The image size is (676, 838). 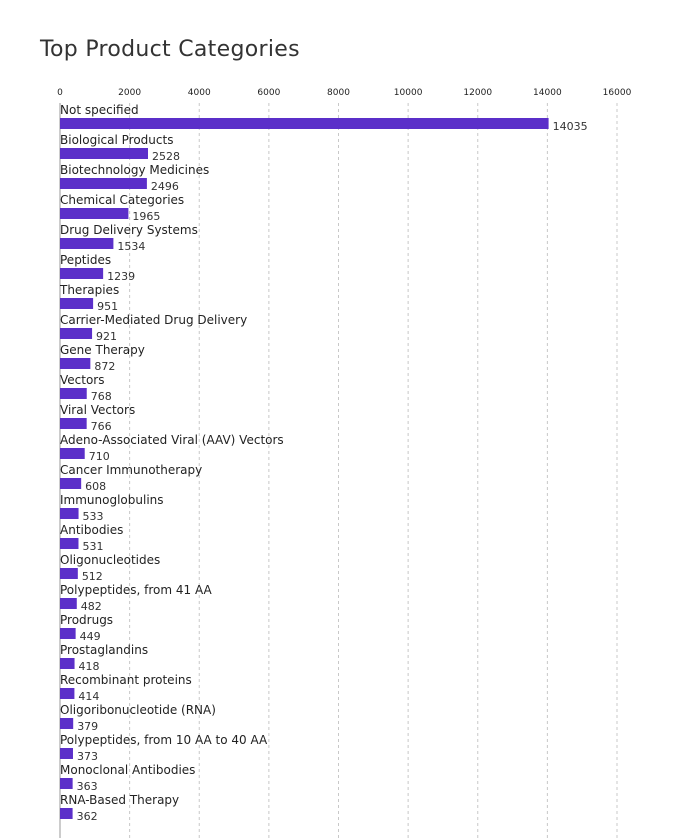 I want to click on value-label: 768, so click(x=101, y=396).